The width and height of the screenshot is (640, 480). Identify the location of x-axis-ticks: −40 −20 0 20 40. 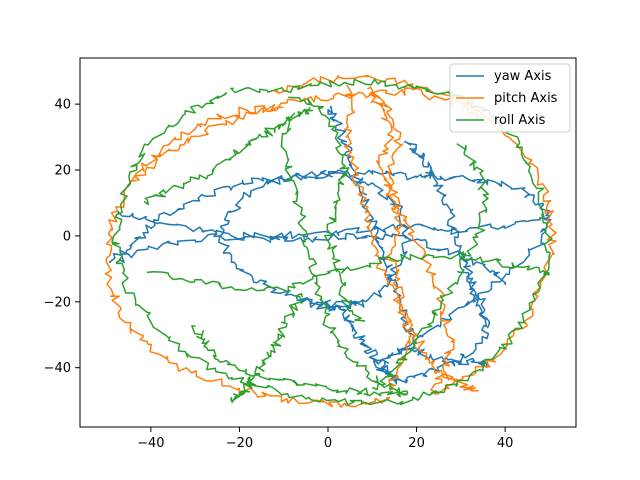
(325, 439).